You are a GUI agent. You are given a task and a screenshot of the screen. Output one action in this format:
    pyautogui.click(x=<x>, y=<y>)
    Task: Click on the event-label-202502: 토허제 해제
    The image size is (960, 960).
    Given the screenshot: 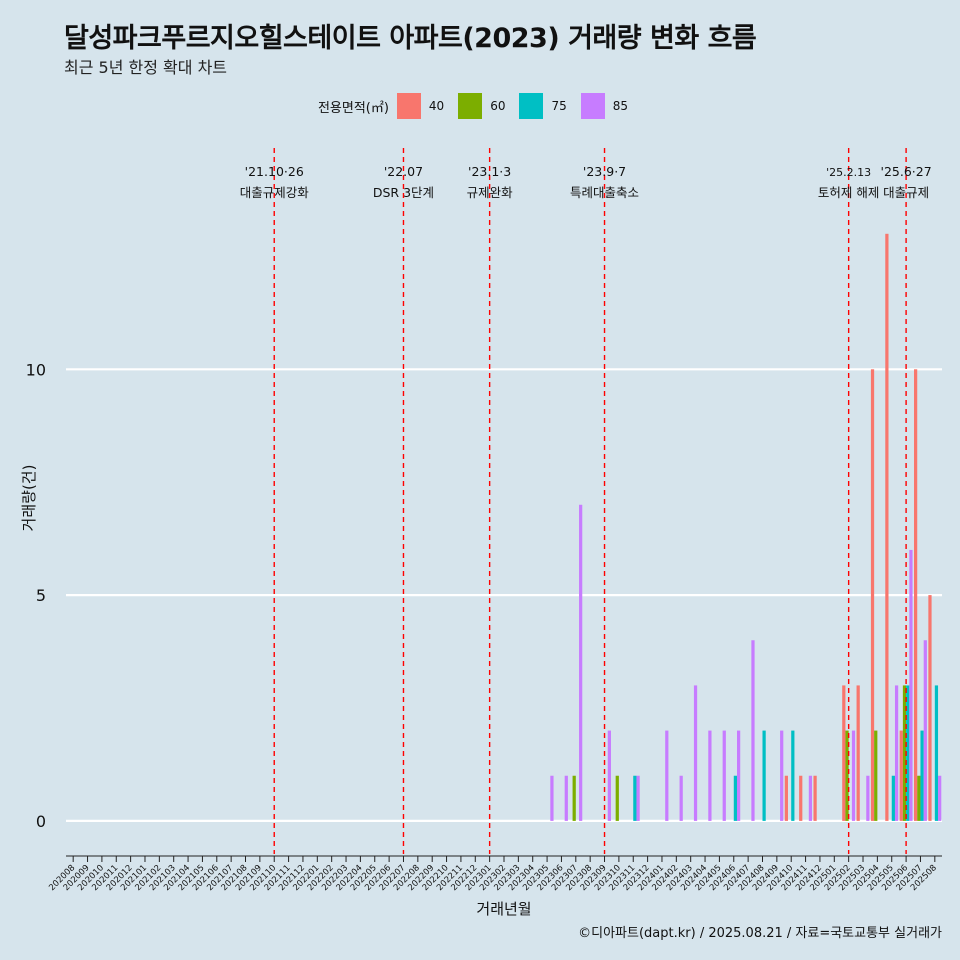 What is the action you would take?
    pyautogui.click(x=848, y=192)
    